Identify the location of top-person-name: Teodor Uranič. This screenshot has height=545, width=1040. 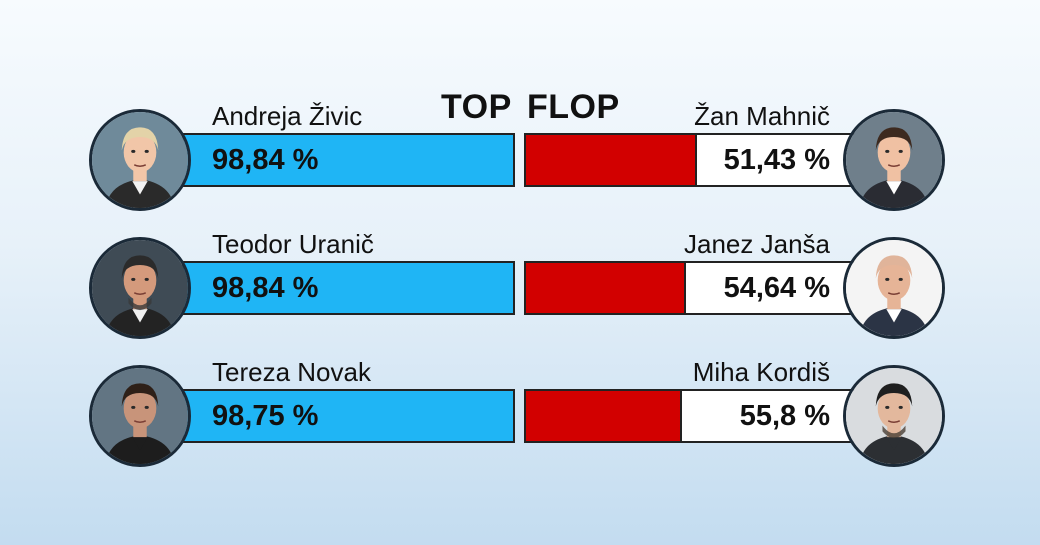
(293, 244).